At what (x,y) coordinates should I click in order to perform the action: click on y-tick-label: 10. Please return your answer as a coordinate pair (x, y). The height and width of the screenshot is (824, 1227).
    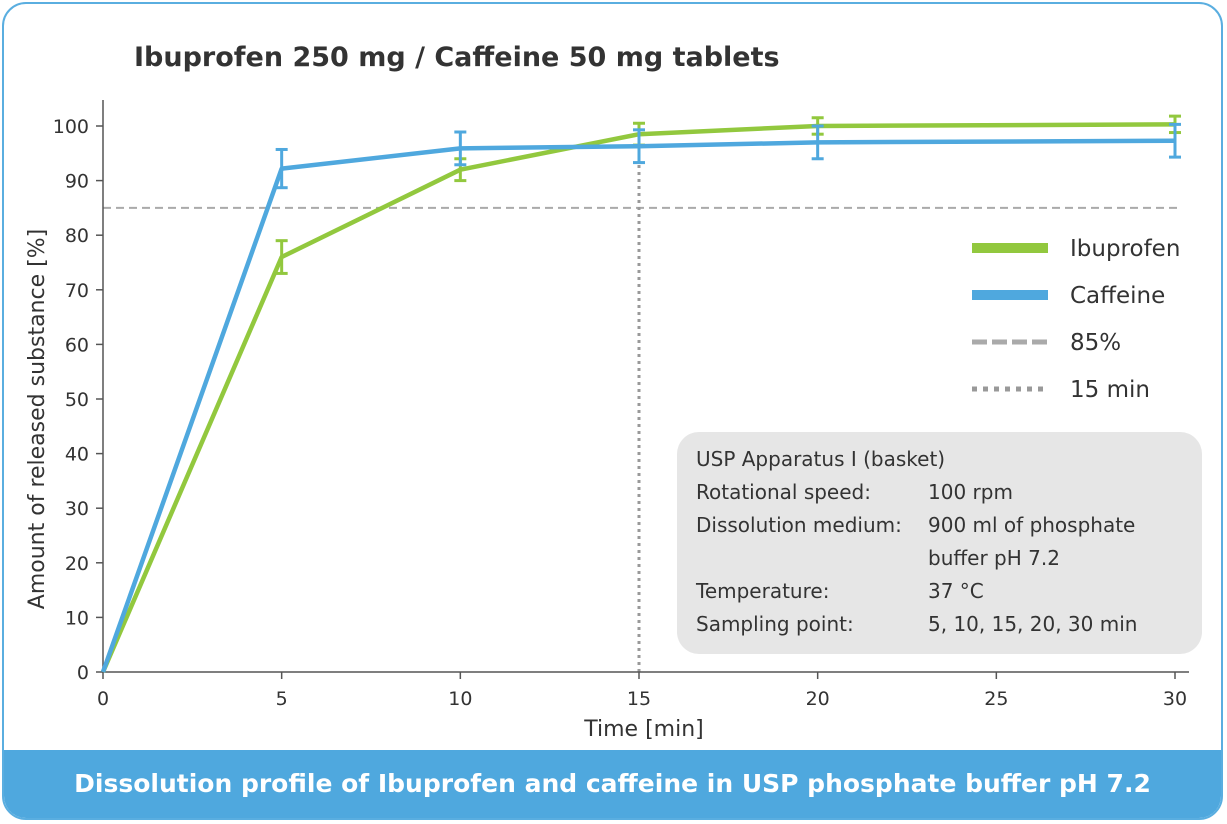
    Looking at the image, I should click on (77, 618).